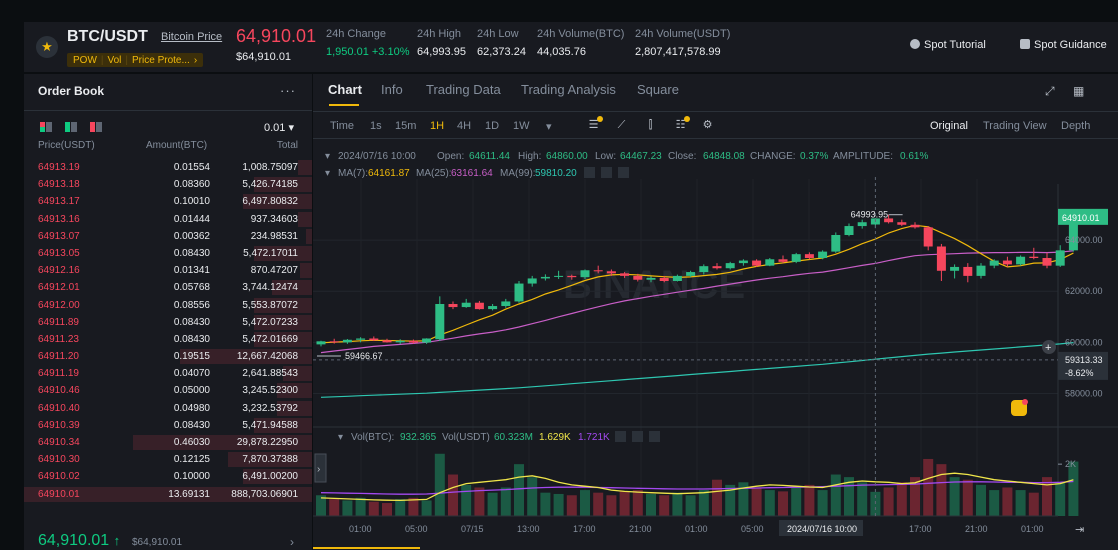  What do you see at coordinates (192, 37) in the screenshot?
I see `bitcoin-price-link: Bitcoin Price` at bounding box center [192, 37].